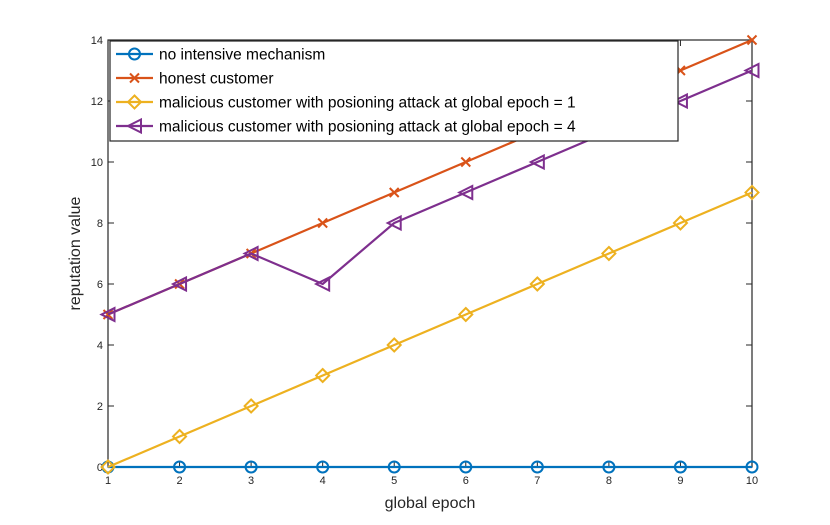  I want to click on y-tick-label: 0, so click(100, 468).